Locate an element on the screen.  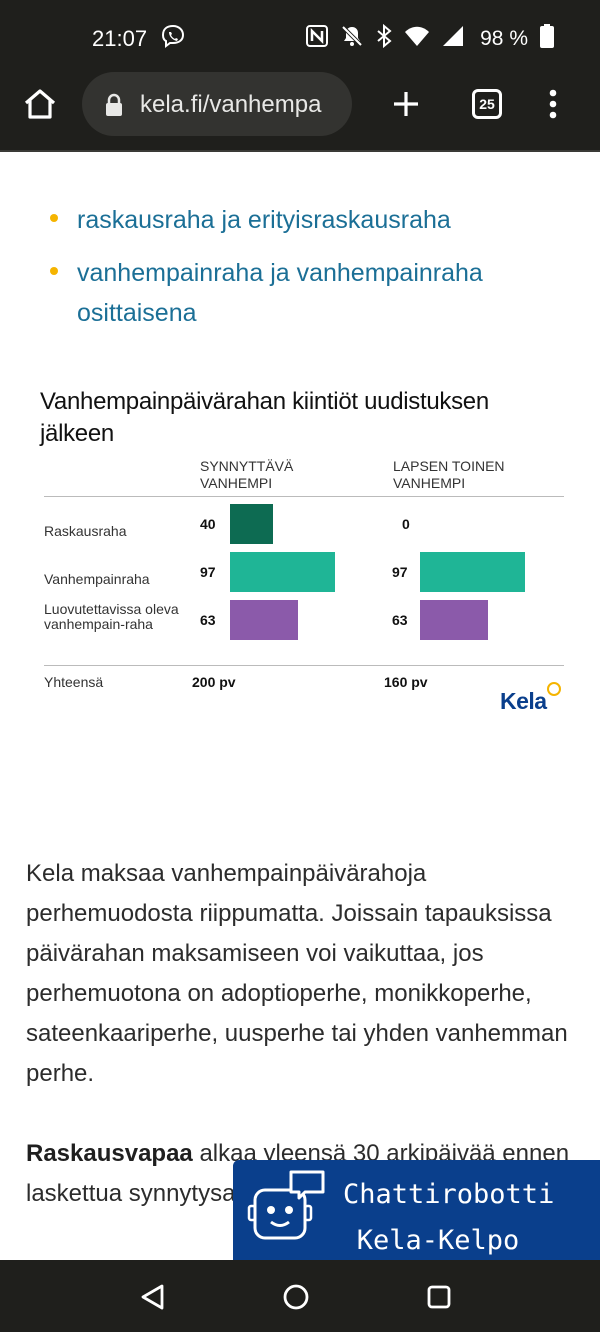
chatbot-label-line: Kela-Kelpo is located at coordinates (438, 1240).